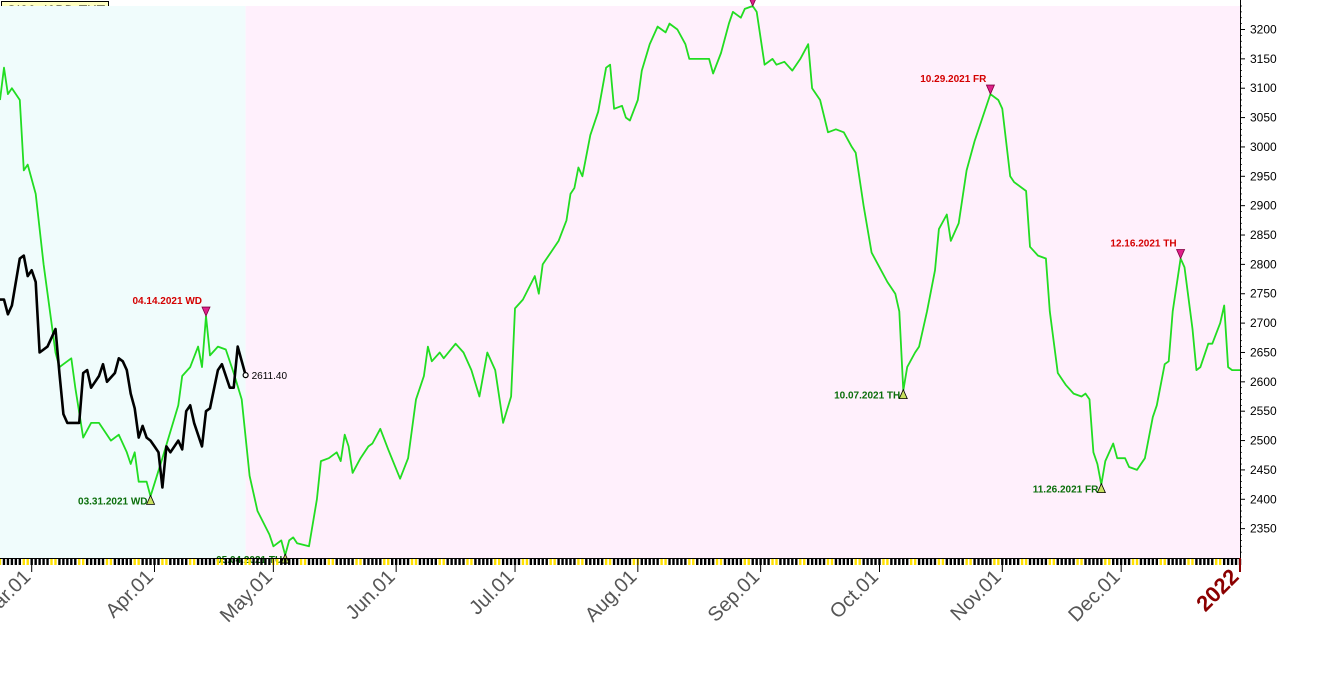 The image size is (1319, 689). What do you see at coordinates (1263, 441) in the screenshot?
I see `y-tick-label: 2500` at bounding box center [1263, 441].